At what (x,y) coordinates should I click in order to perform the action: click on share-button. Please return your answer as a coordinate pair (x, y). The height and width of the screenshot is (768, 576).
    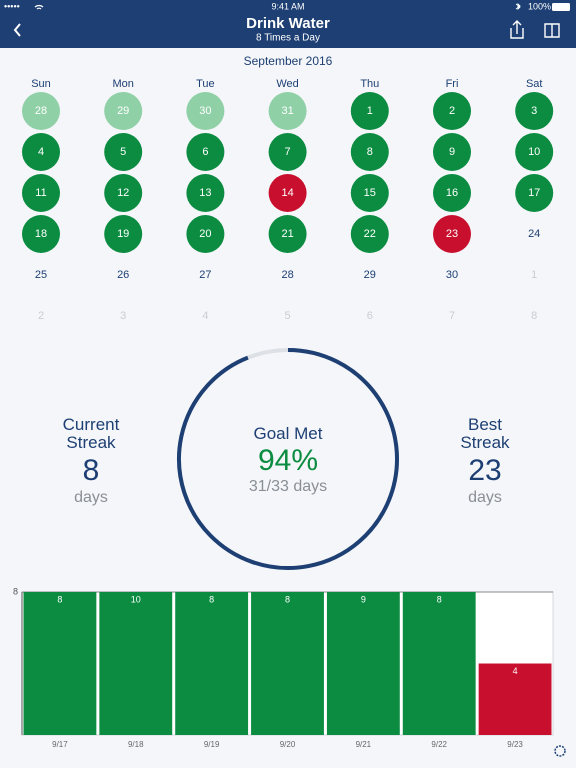
    Looking at the image, I should click on (517, 29).